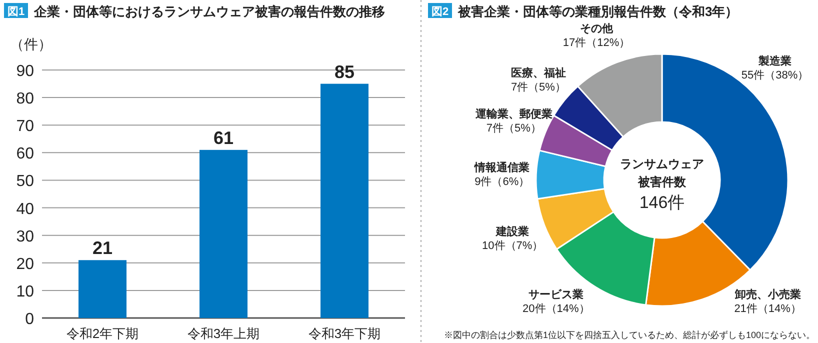 This screenshot has width=818, height=343. I want to click on data-label: 21件（14%）, so click(768, 309).